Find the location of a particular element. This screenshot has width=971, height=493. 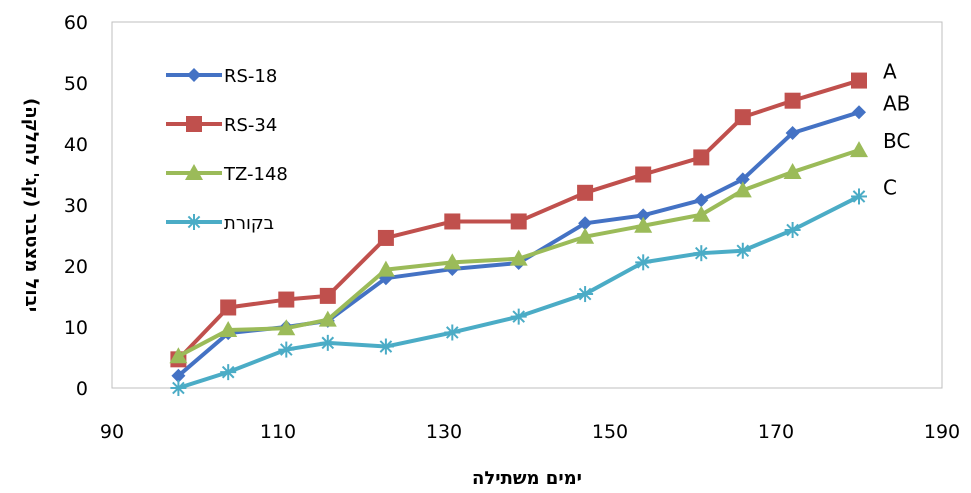

y-tick-label: 50 is located at coordinates (76, 84).